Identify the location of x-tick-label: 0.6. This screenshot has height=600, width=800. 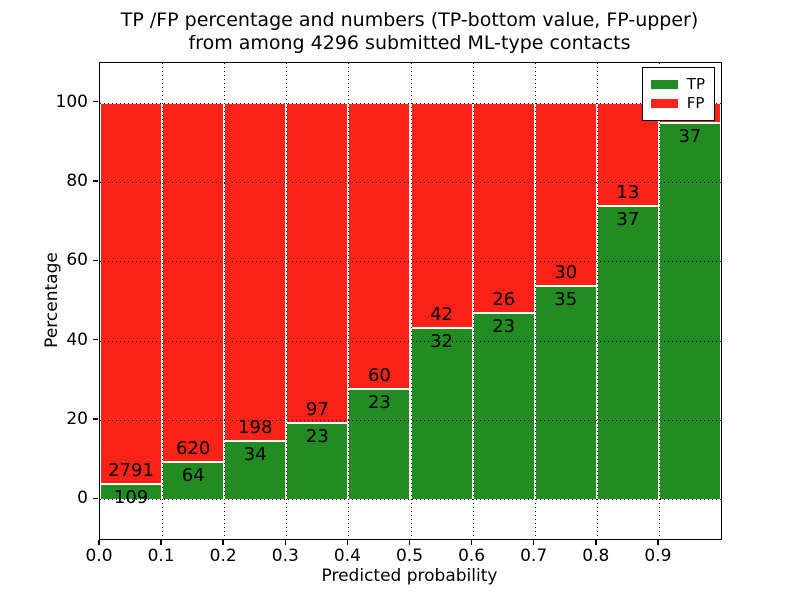
(472, 556).